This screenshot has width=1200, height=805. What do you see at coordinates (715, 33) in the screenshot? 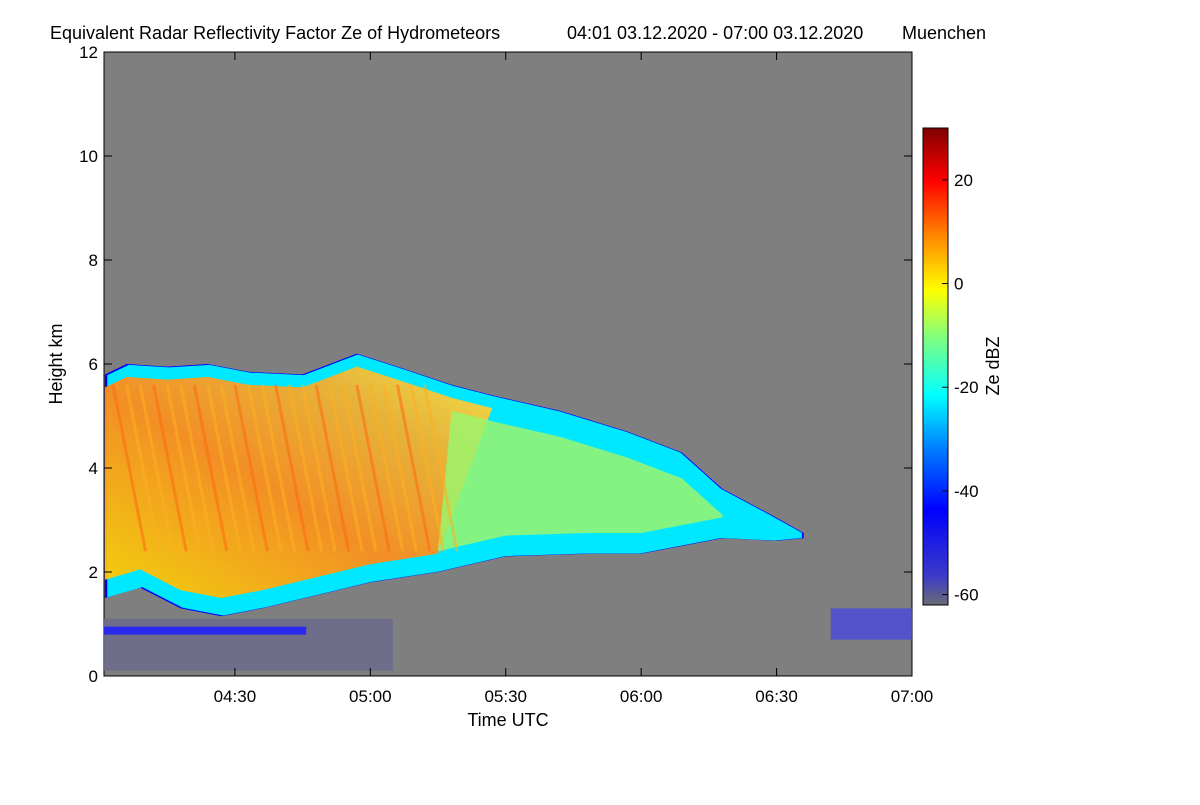
I see `chart-period: 04:01 03.12.2020 - 07:00 03.12.2020` at bounding box center [715, 33].